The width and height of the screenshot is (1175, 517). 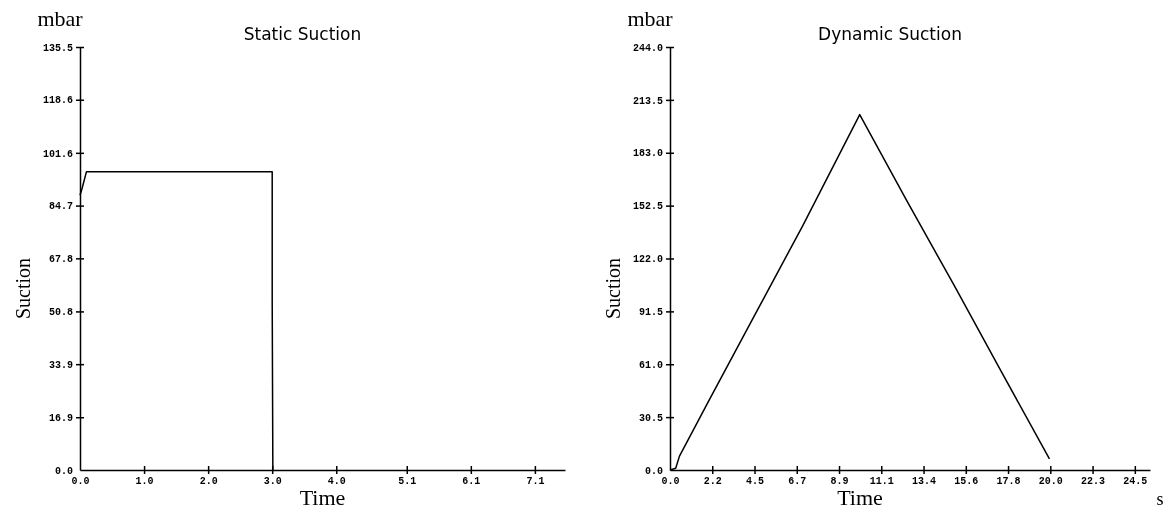 What do you see at coordinates (712, 482) in the screenshot?
I see `x-tick-label: 2.2` at bounding box center [712, 482].